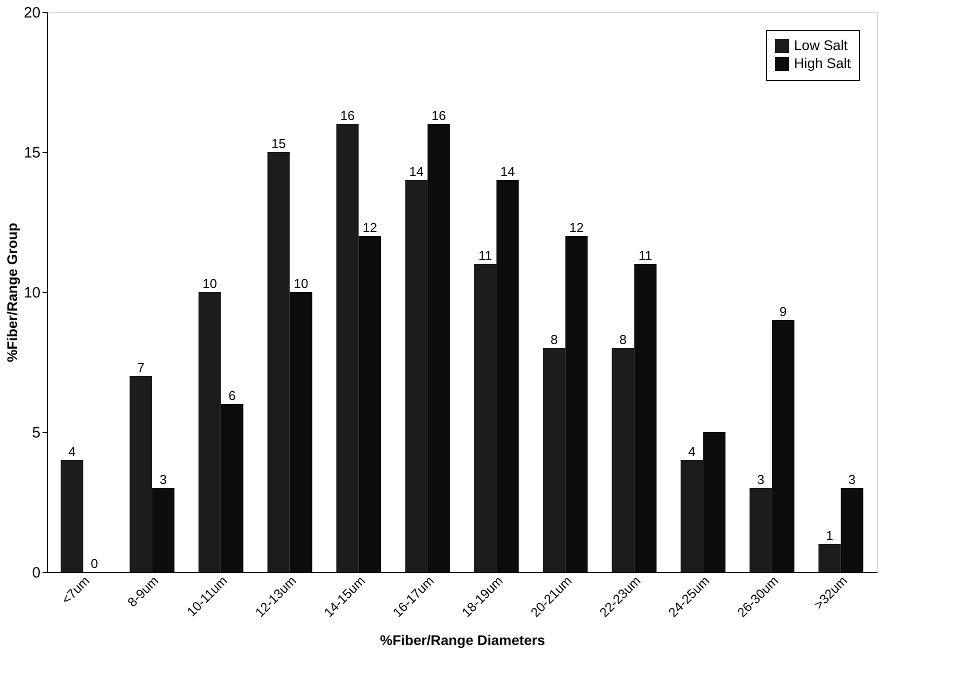 Image resolution: width=957 pixels, height=695 pixels. I want to click on data-label: 7, so click(140, 367).